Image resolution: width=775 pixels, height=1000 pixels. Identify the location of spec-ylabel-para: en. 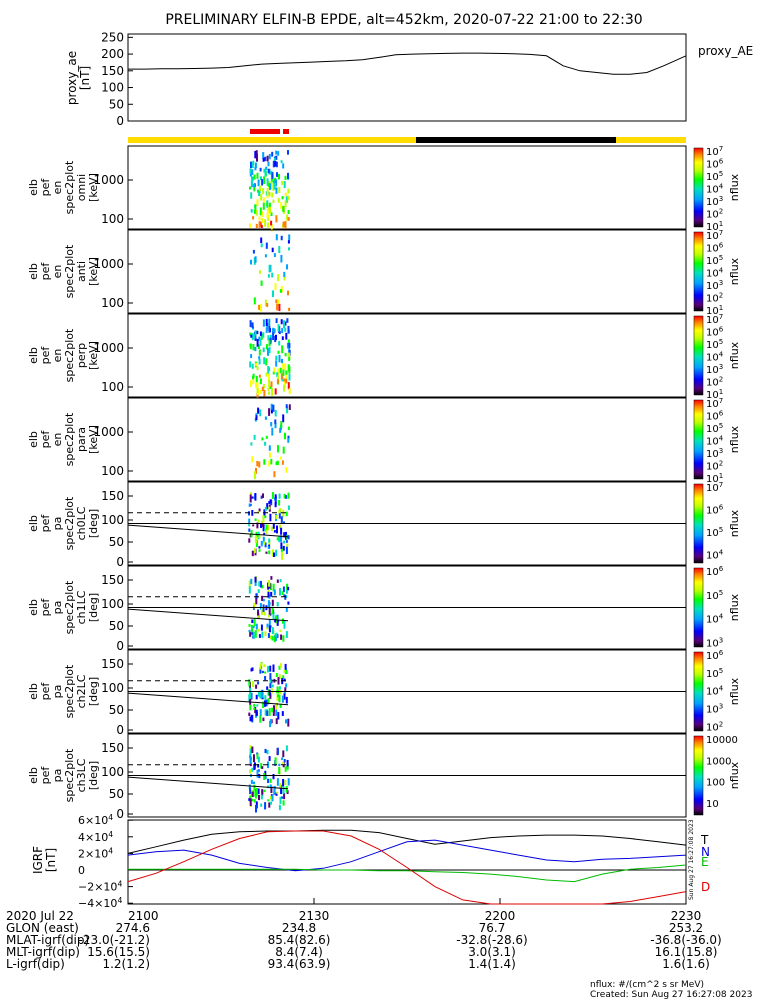
(57, 440).